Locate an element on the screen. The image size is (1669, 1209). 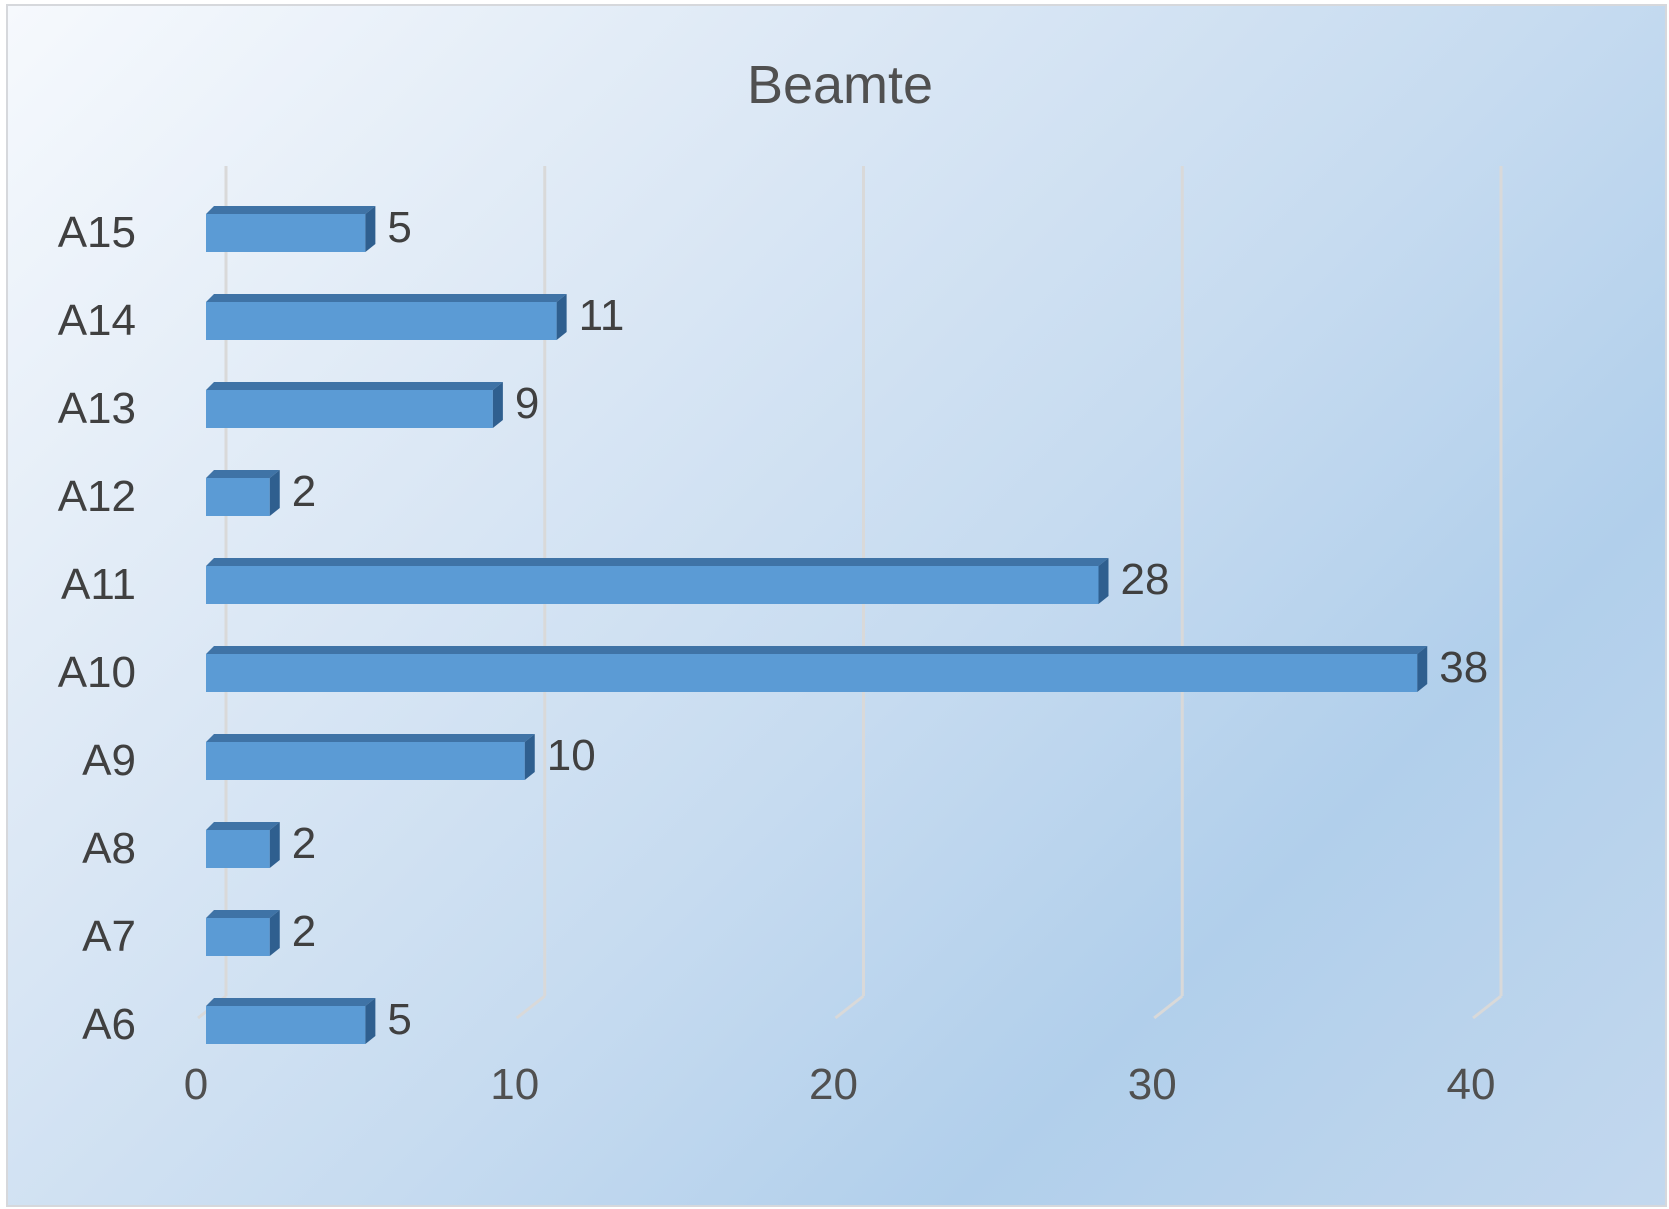
data-label: 28 is located at coordinates (1145, 579).